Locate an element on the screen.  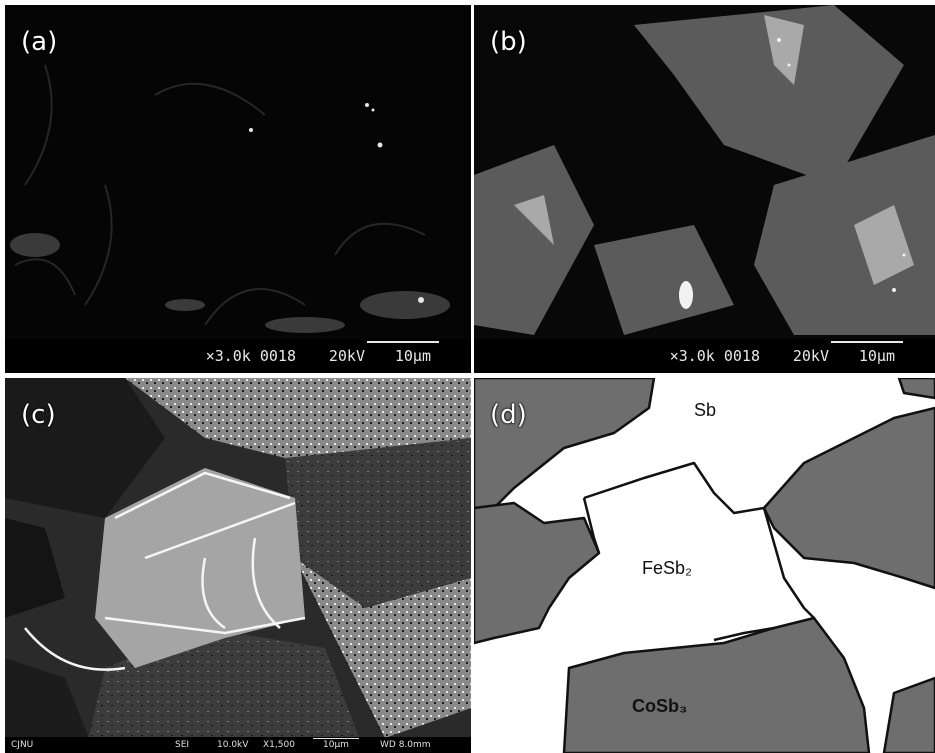
scale-info-bar-c: CJNU SEI 10.0kV X1,500 10μm WD 8.0mm is located at coordinates (238, 745).